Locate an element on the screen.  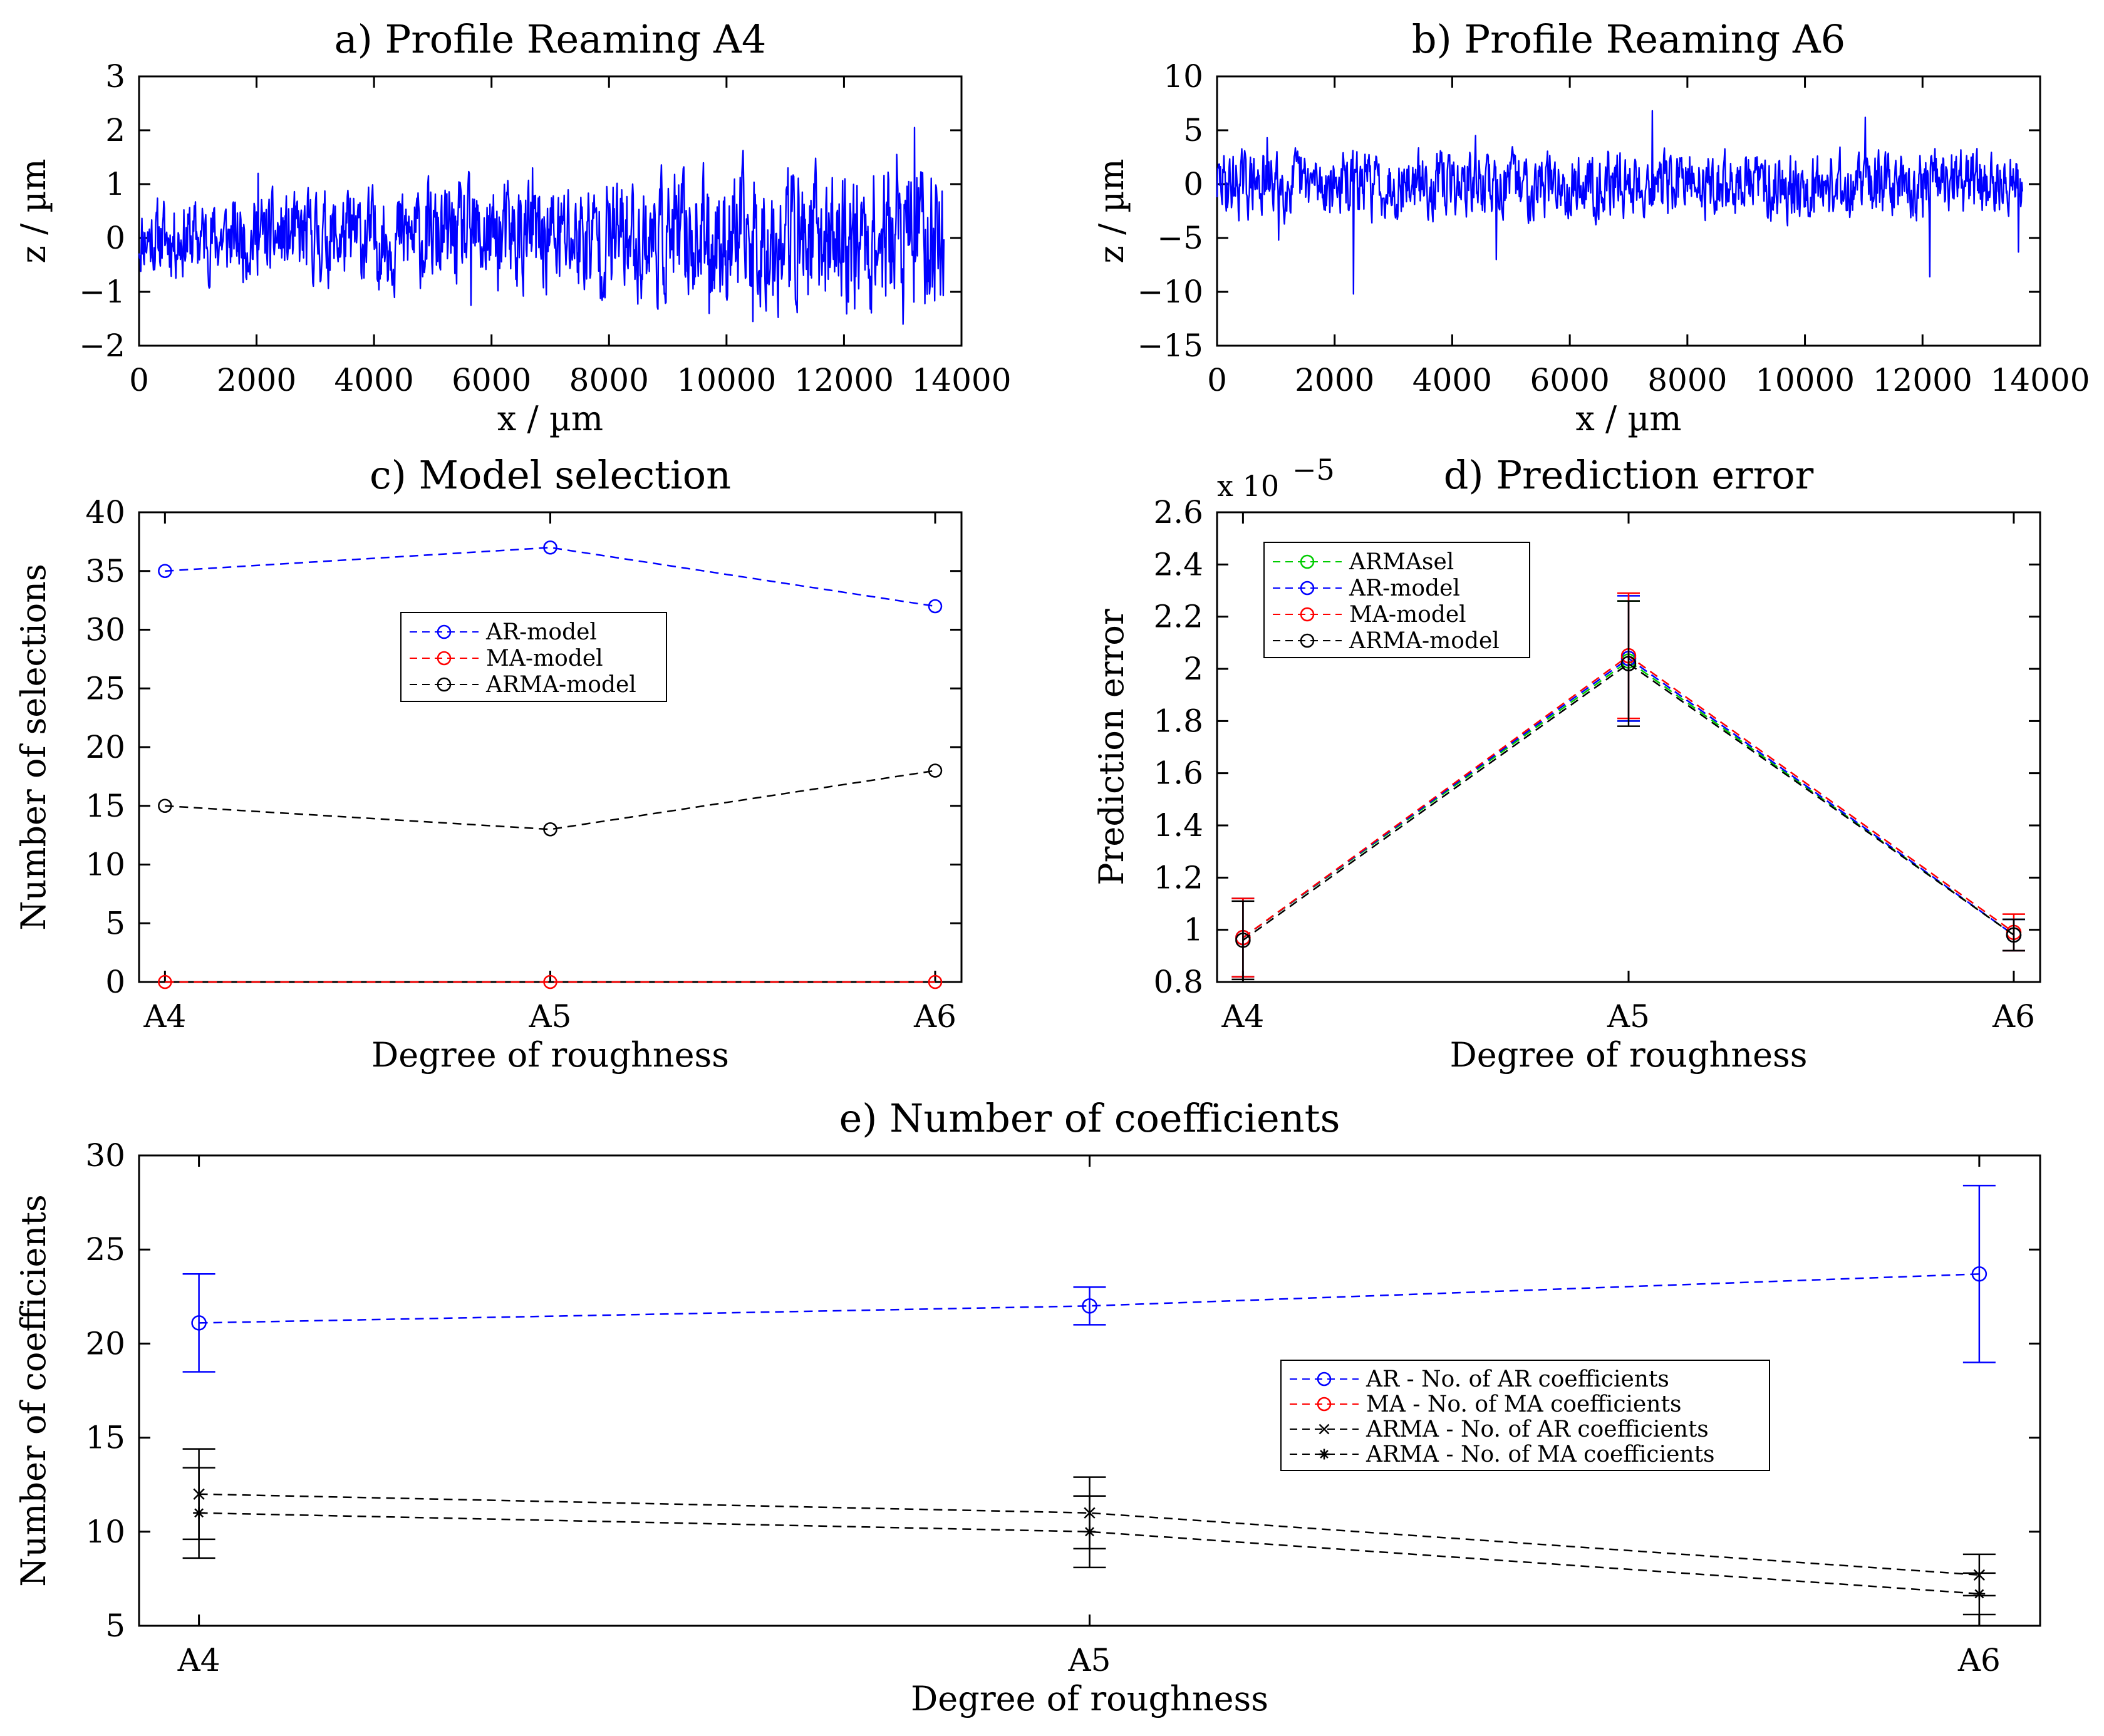
y-tick-label: −10 is located at coordinates (1170, 292).